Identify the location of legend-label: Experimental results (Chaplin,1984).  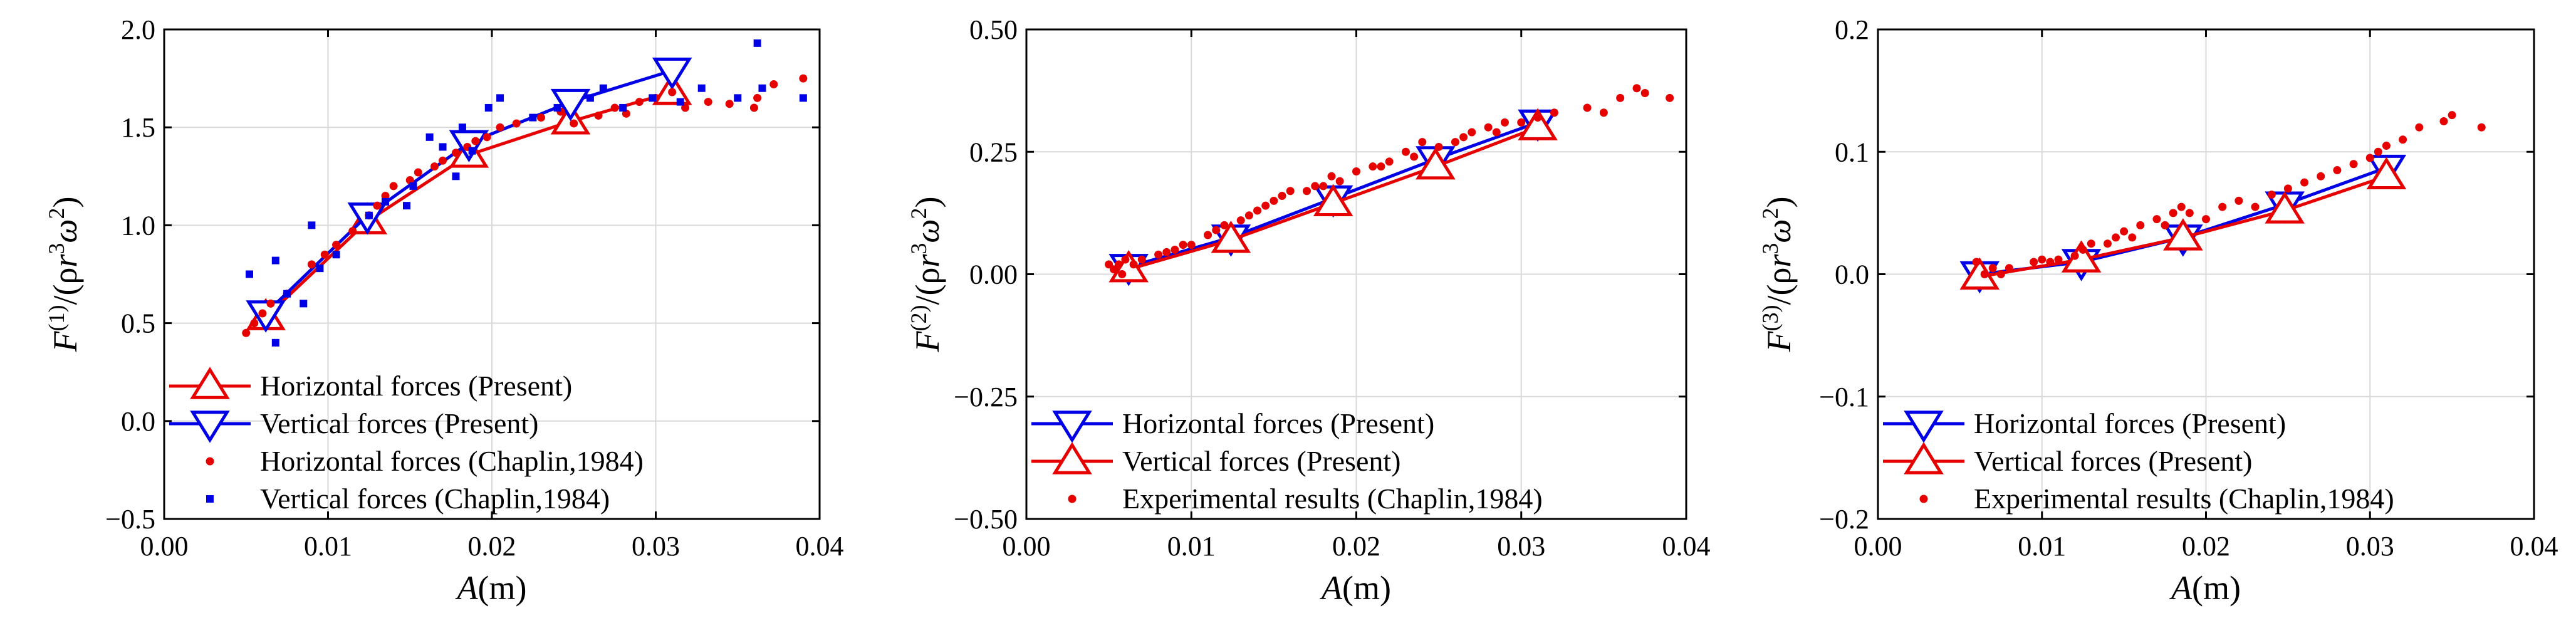
(2184, 499).